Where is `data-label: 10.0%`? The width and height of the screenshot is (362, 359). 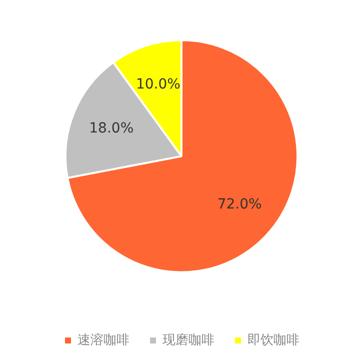 data-label: 10.0% is located at coordinates (158, 84).